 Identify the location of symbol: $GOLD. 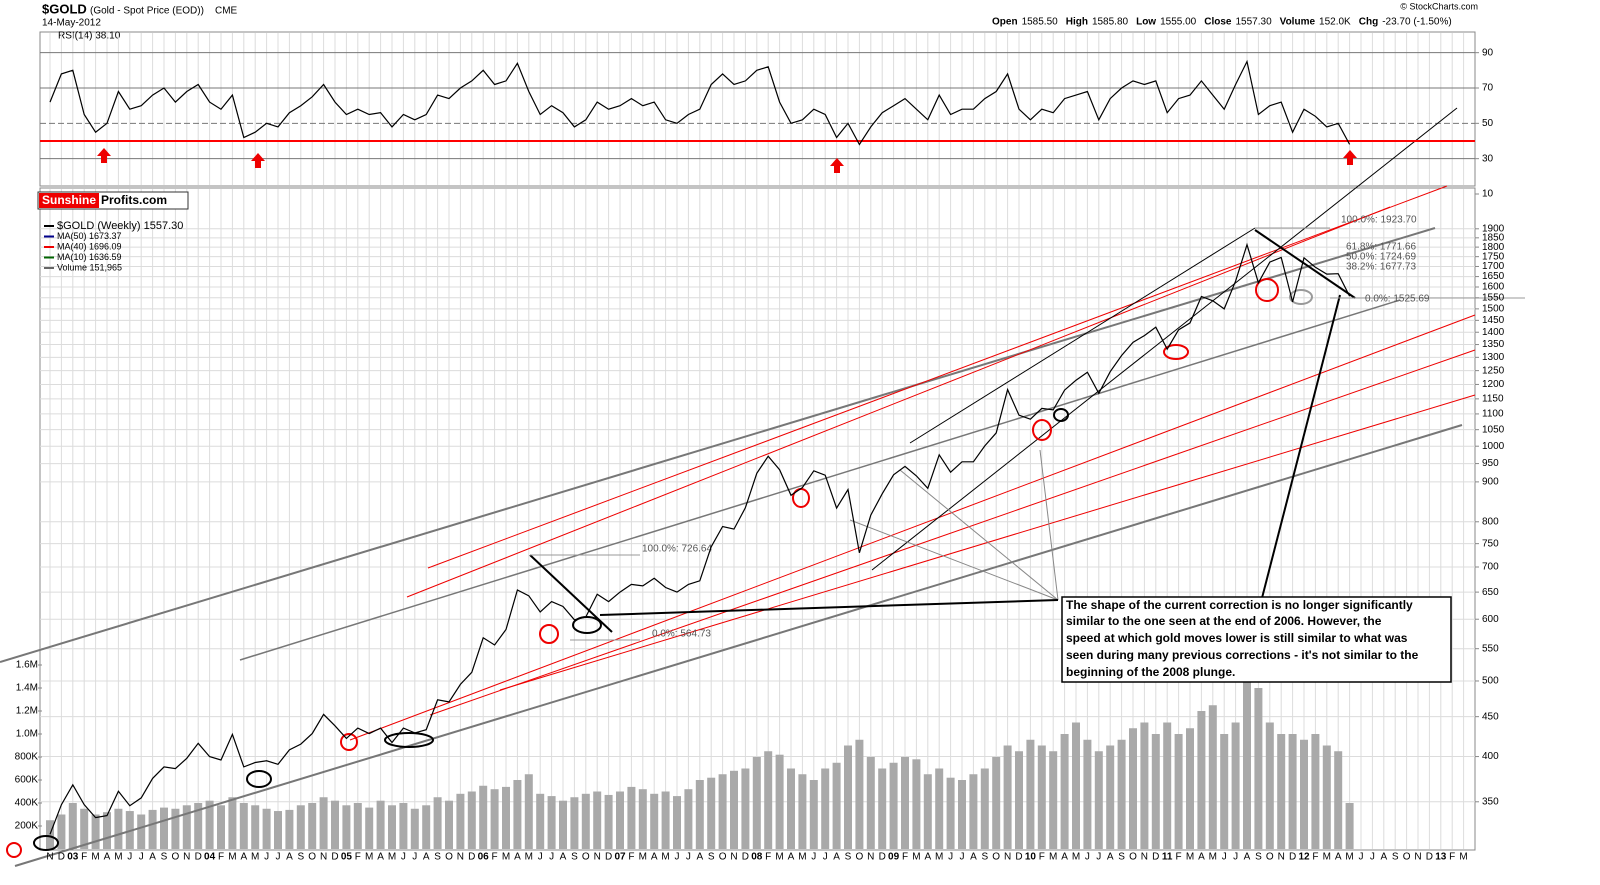
(64, 8).